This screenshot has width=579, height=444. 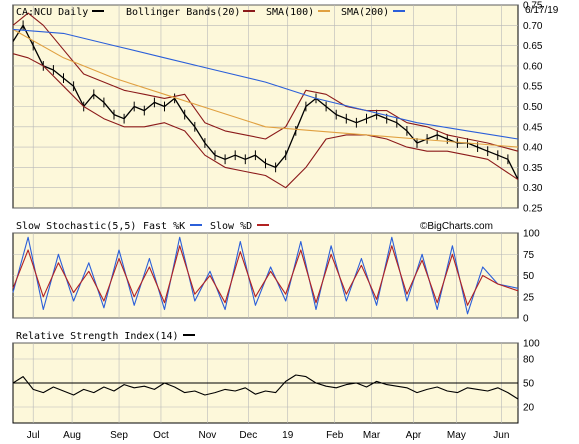 I want to click on month-label-0: Jul, so click(x=33, y=435).